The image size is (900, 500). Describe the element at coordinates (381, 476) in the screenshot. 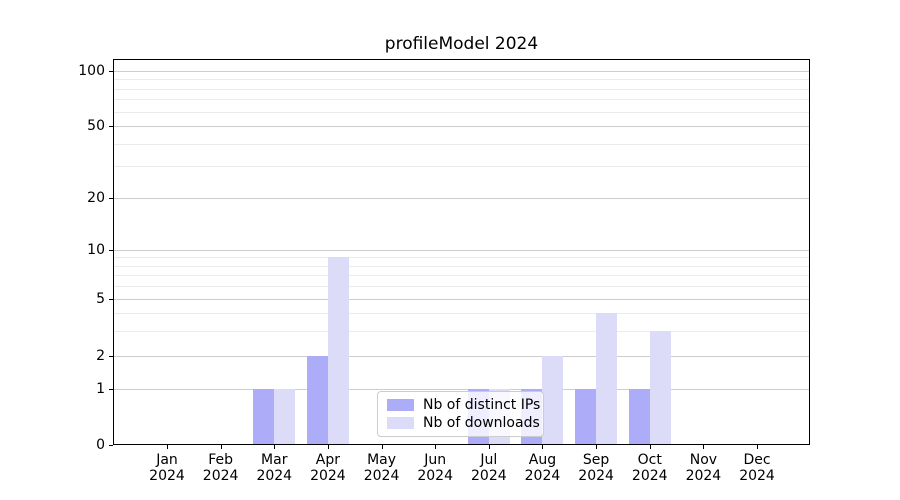

I see `x-tick-year-may: 2024` at that location.